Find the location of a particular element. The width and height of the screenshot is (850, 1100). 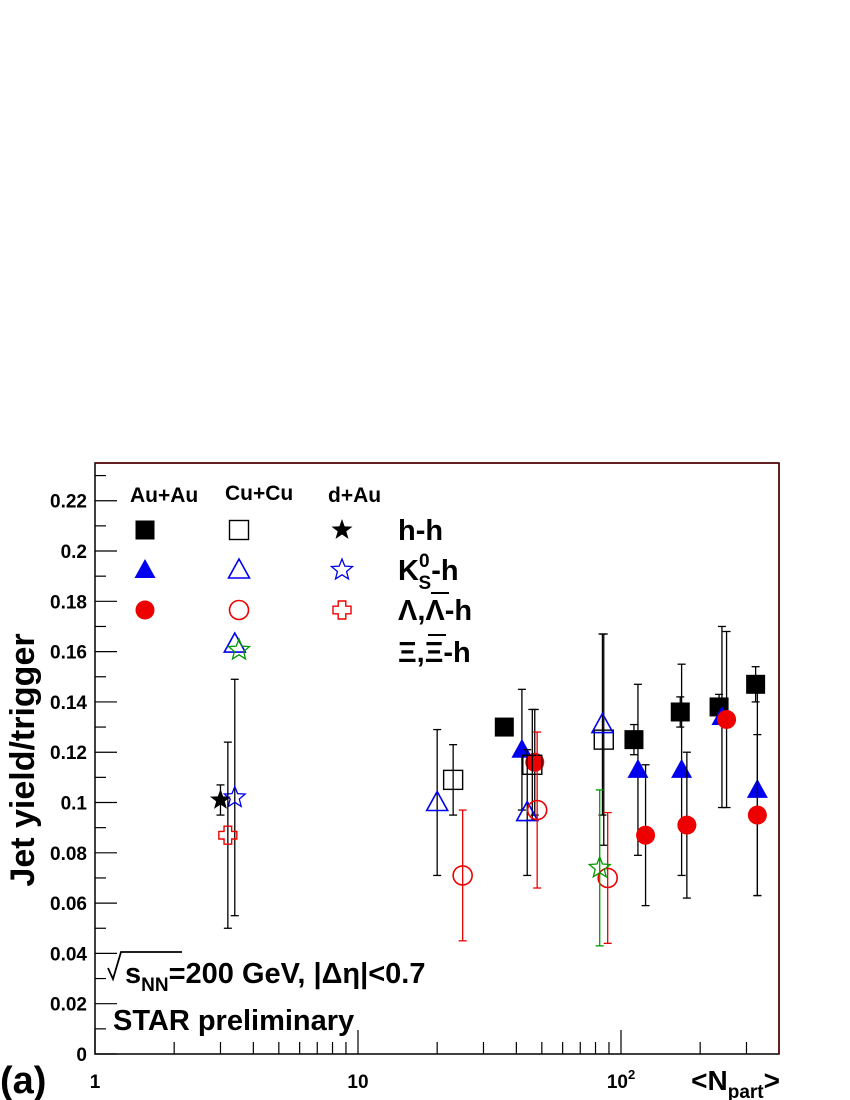

legend-column-auau: Au+Au is located at coordinates (164, 495).